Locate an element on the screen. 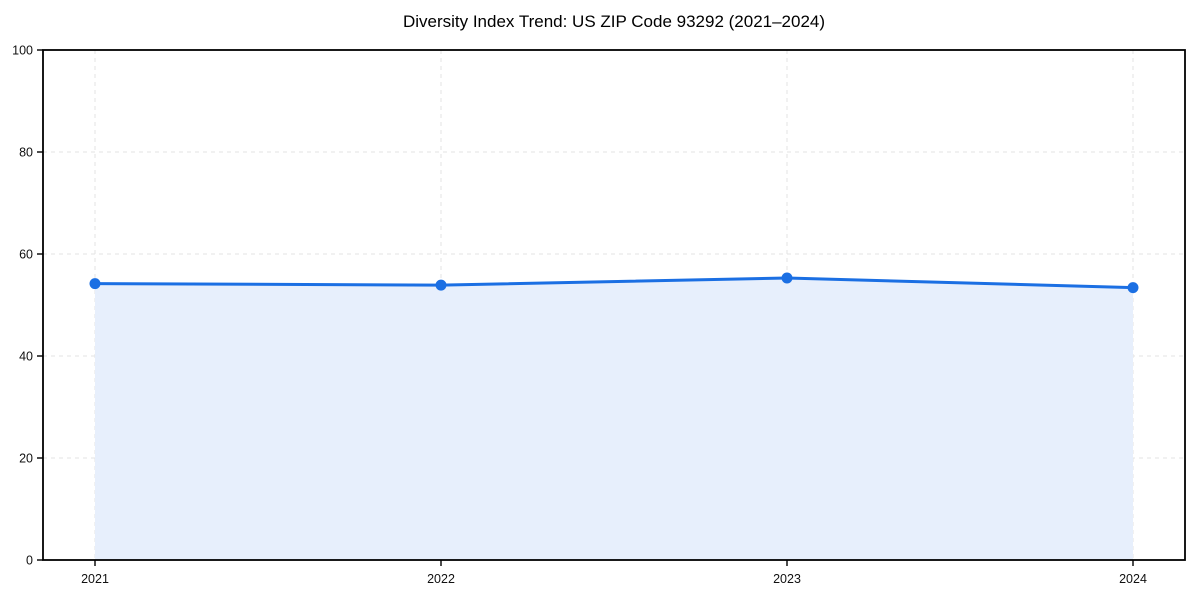  y-tick-label-60: 60 is located at coordinates (26, 255).